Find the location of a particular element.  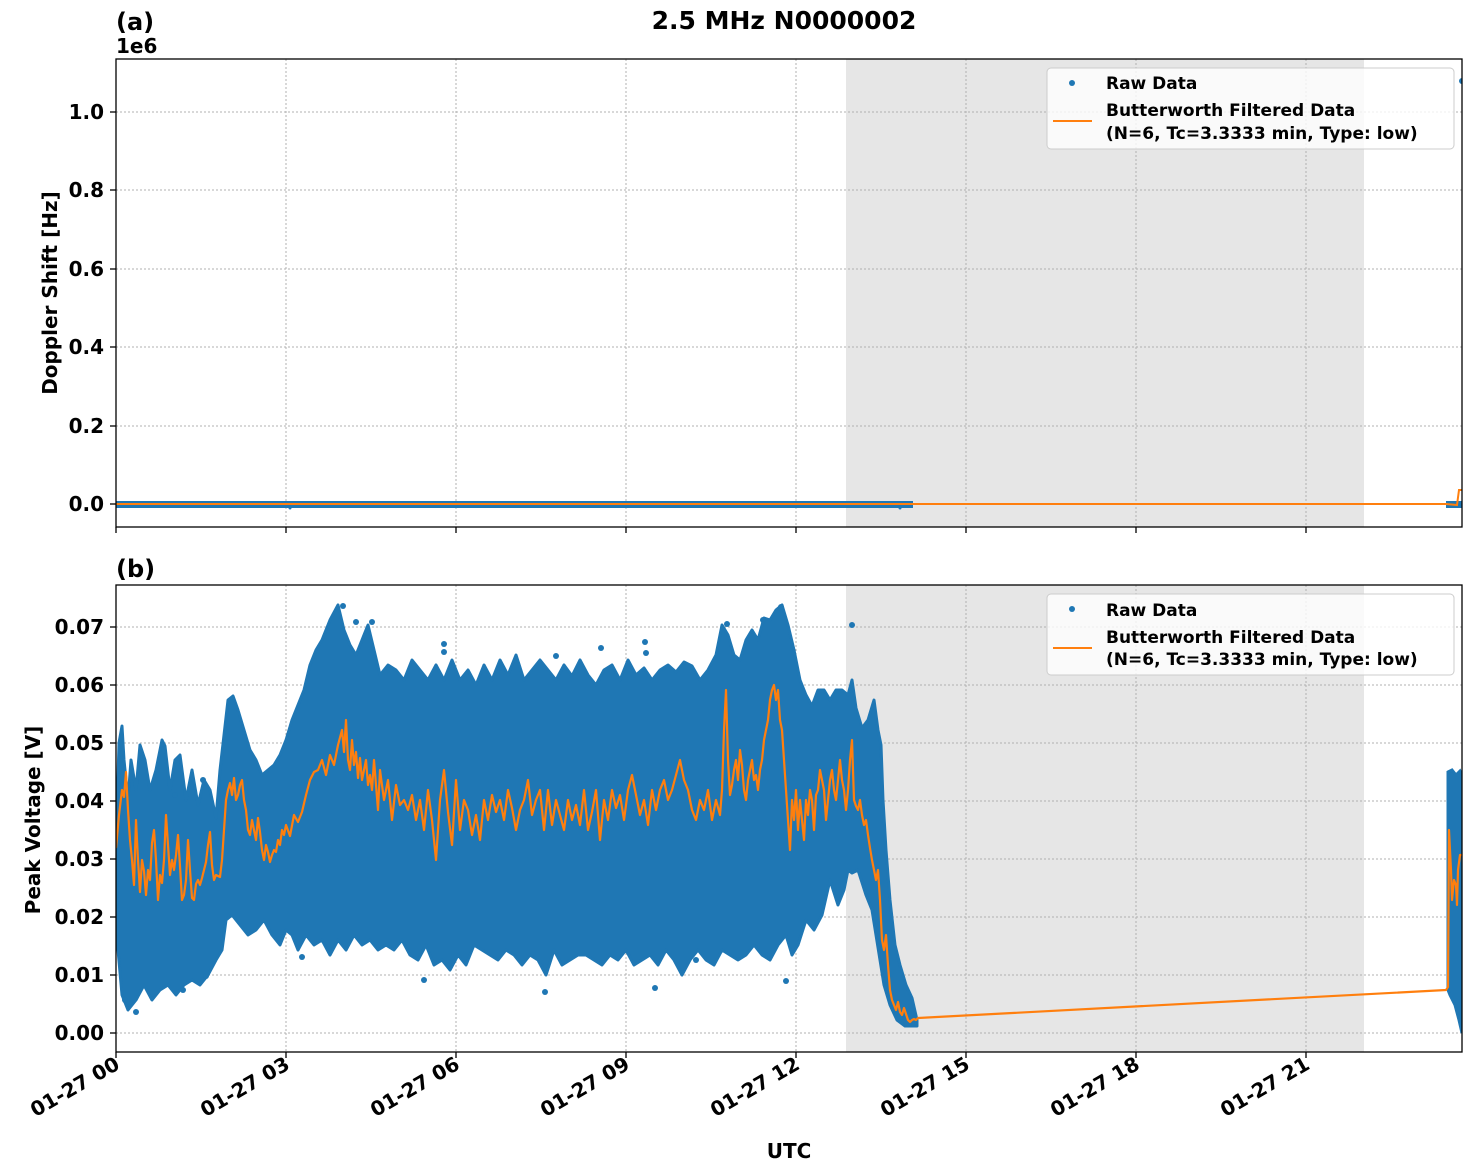

y-tick-label: 0.05 is located at coordinates (79, 743).